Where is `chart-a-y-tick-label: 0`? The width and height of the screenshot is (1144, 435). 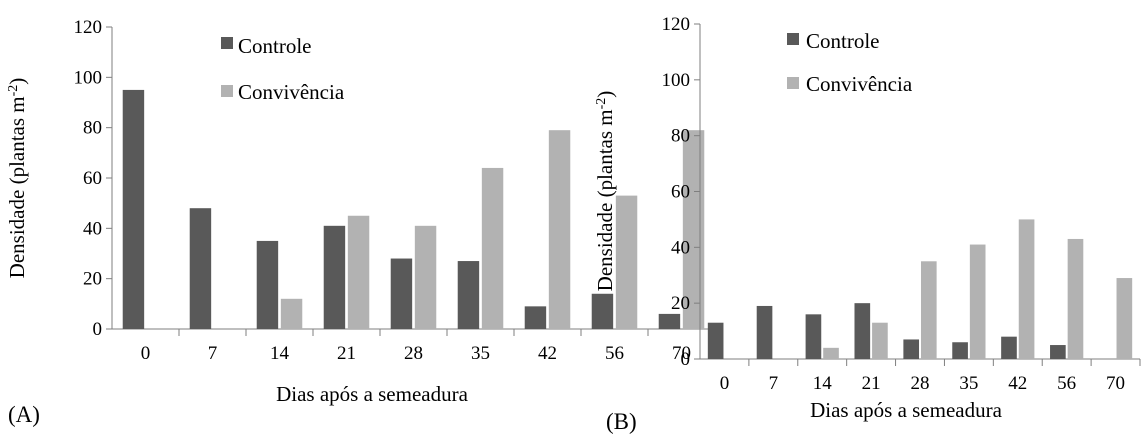 chart-a-y-tick-label: 0 is located at coordinates (98, 329).